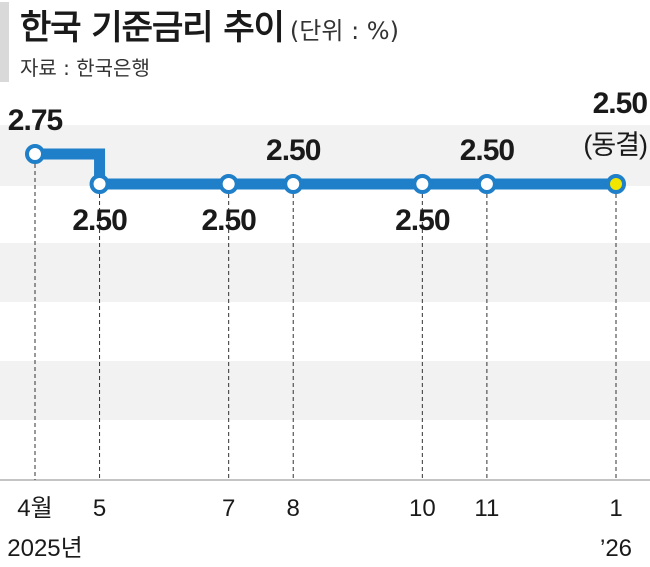 This screenshot has height=567, width=650. I want to click on x-tick-label: 10, so click(422, 508).